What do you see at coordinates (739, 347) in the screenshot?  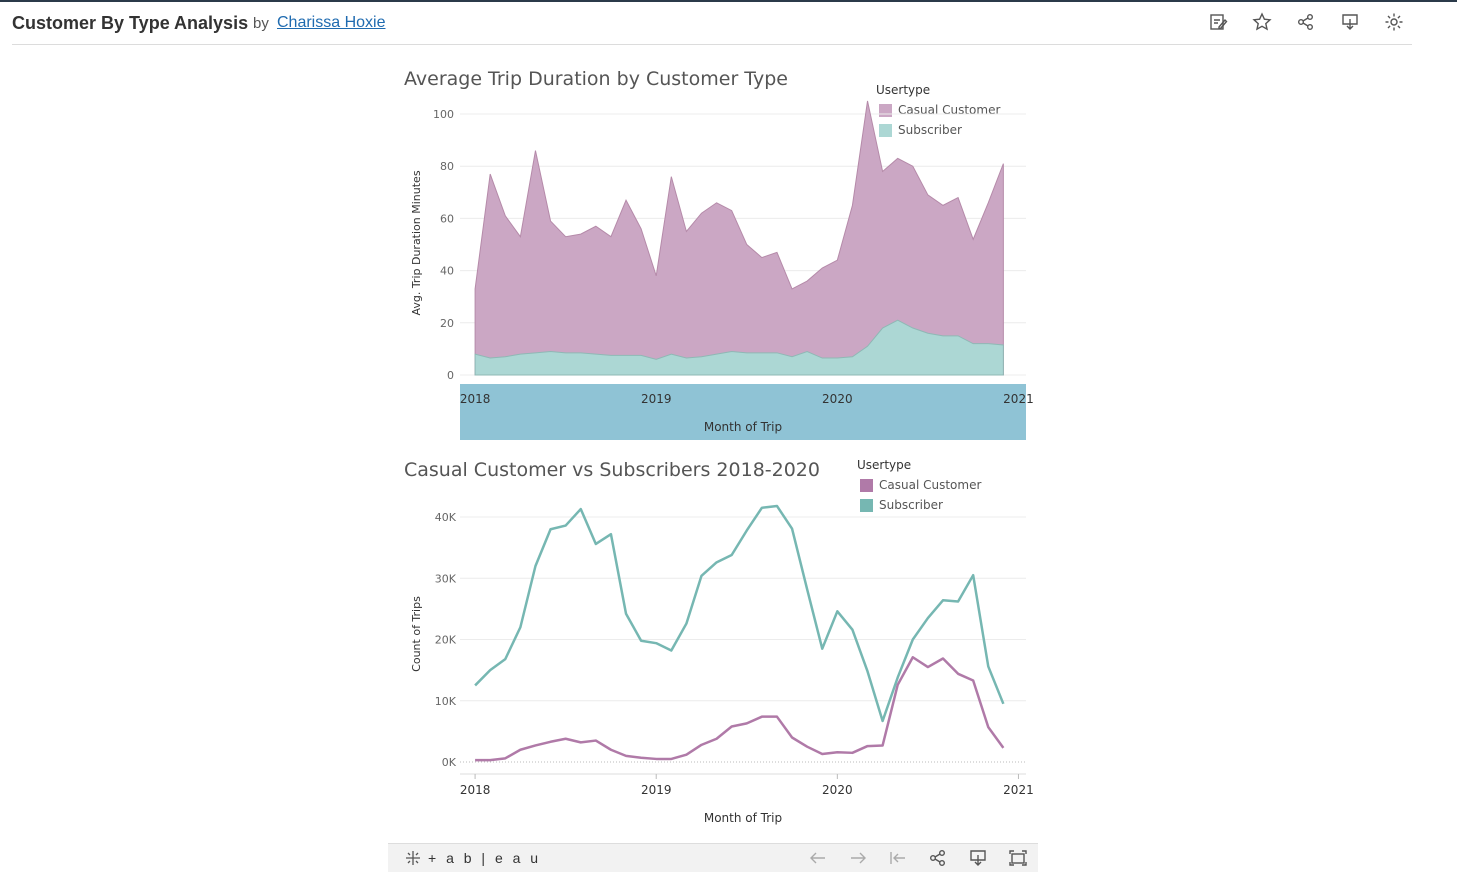 I see `chart1-area-subscriber` at bounding box center [739, 347].